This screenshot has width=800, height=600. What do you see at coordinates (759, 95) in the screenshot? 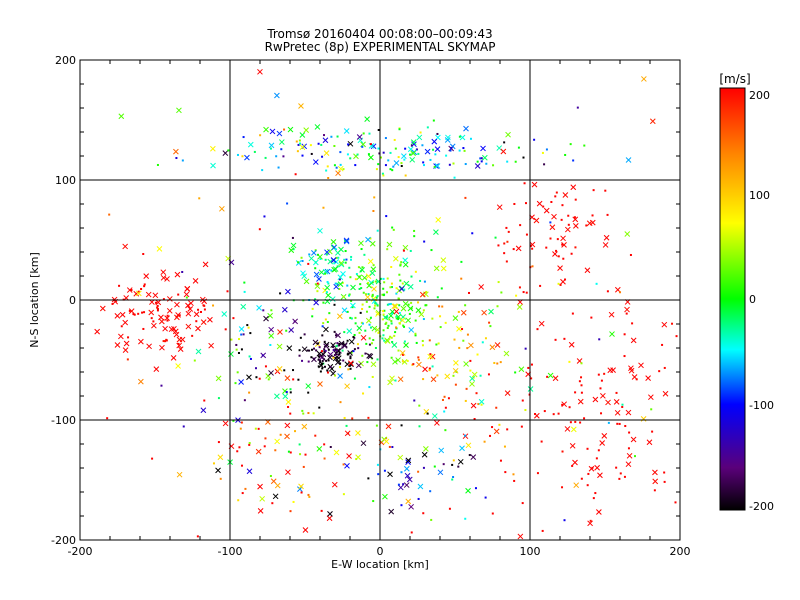
I see `colorbar-tick-label: 200` at bounding box center [759, 95].